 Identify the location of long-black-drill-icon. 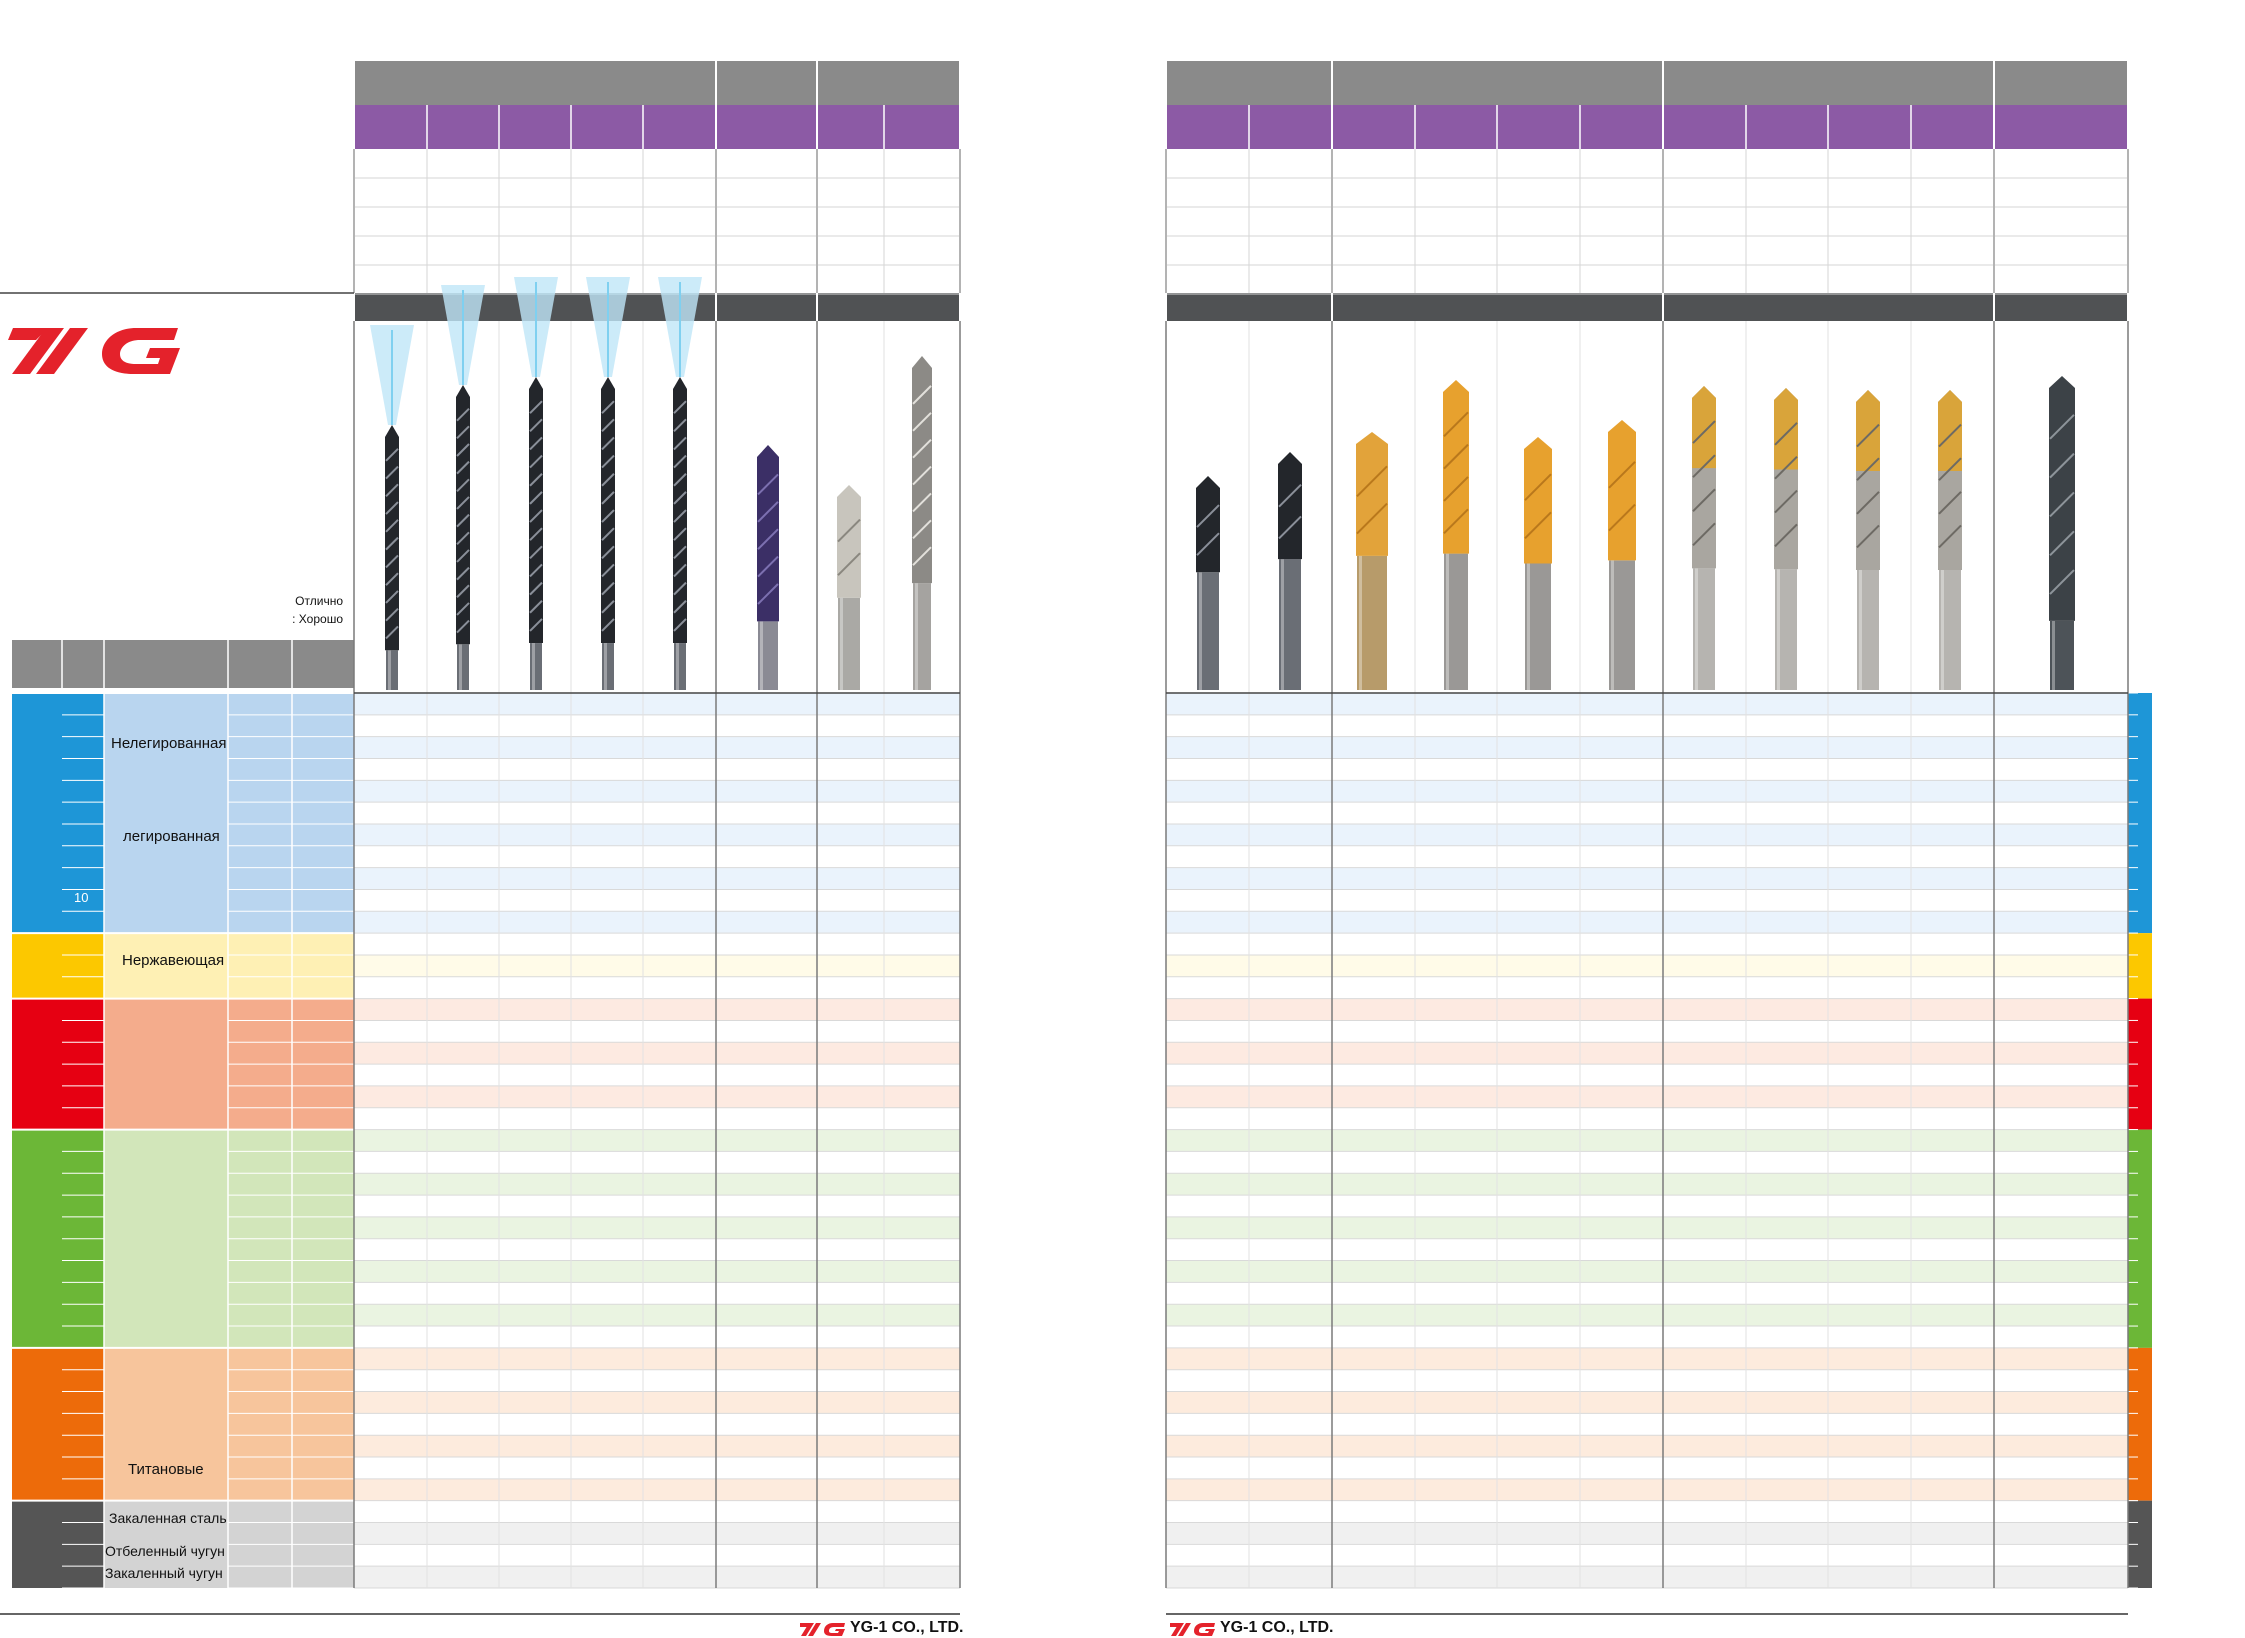
(2062, 533).